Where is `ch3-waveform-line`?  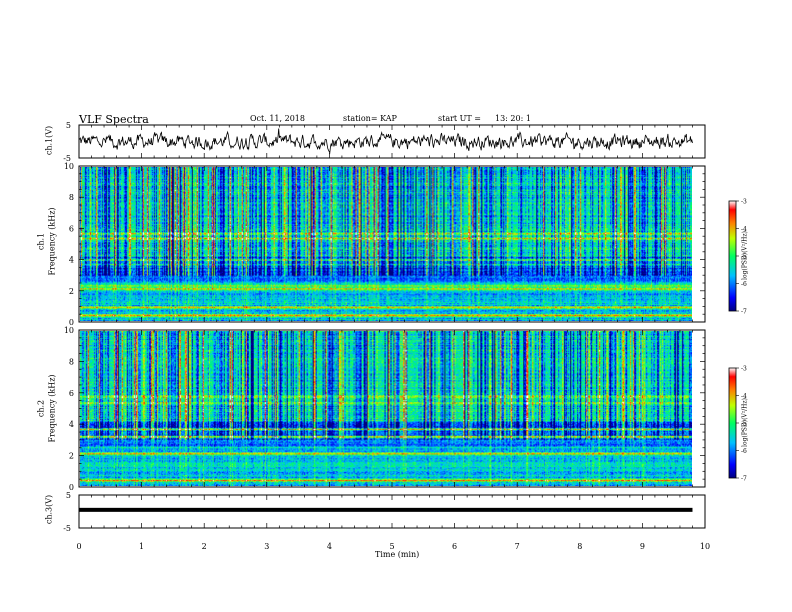 ch3-waveform-line is located at coordinates (386, 509).